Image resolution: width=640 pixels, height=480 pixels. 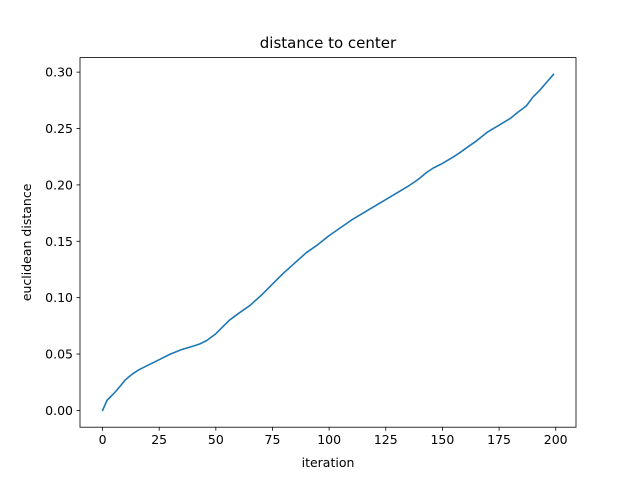 What do you see at coordinates (26, 242) in the screenshot?
I see `y-axis-label: euclidean distance` at bounding box center [26, 242].